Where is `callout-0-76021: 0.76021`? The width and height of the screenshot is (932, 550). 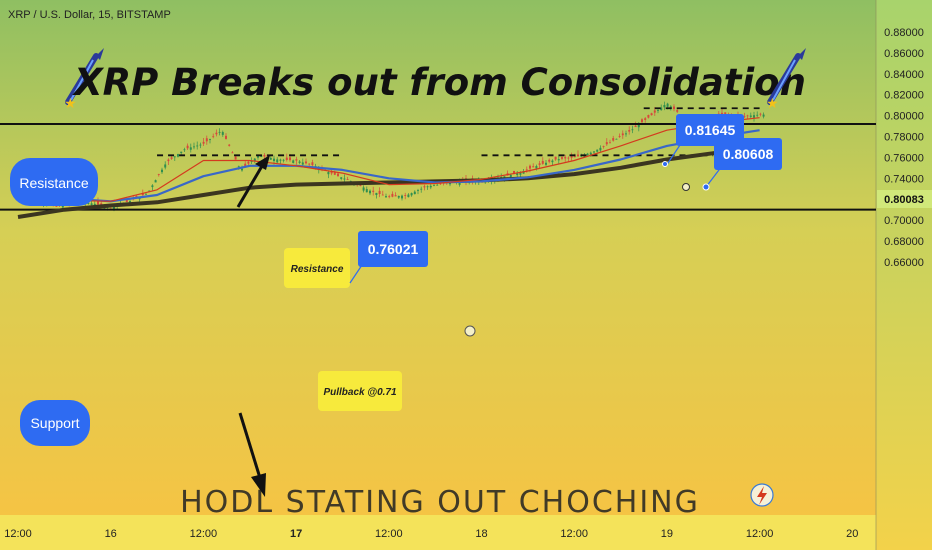 callout-0-76021: 0.76021 is located at coordinates (388, 257).